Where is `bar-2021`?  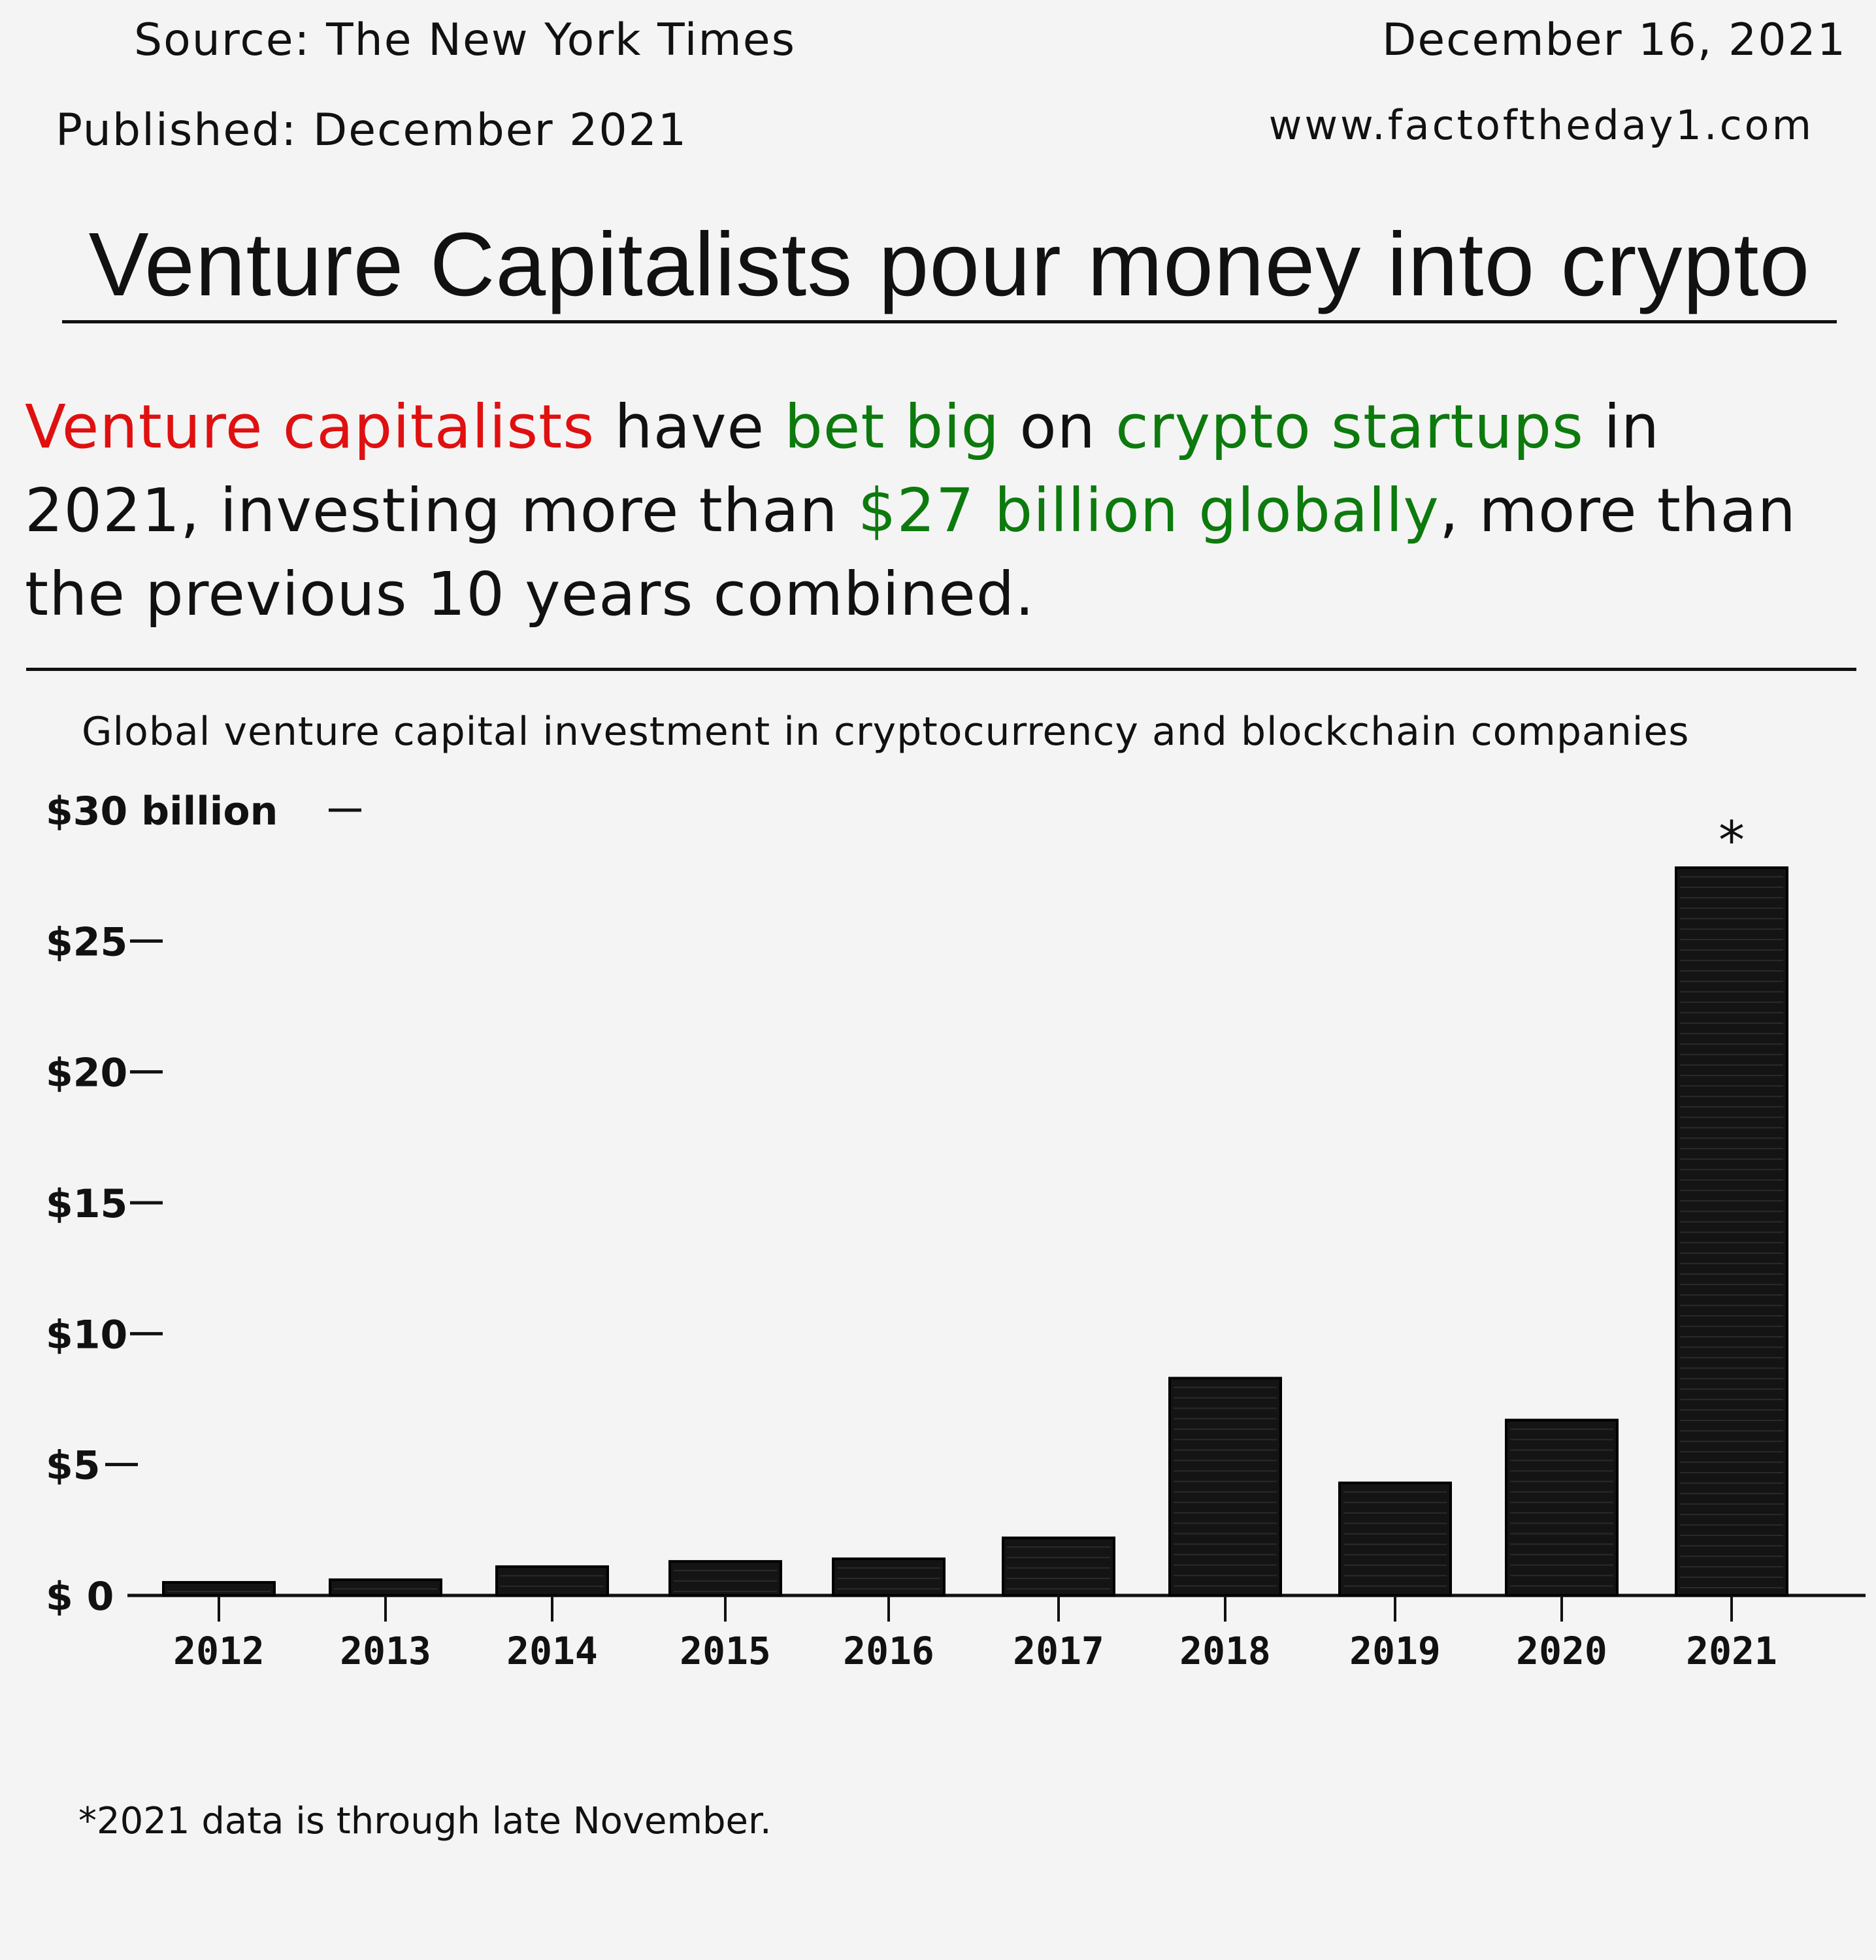 bar-2021 is located at coordinates (1731, 1231).